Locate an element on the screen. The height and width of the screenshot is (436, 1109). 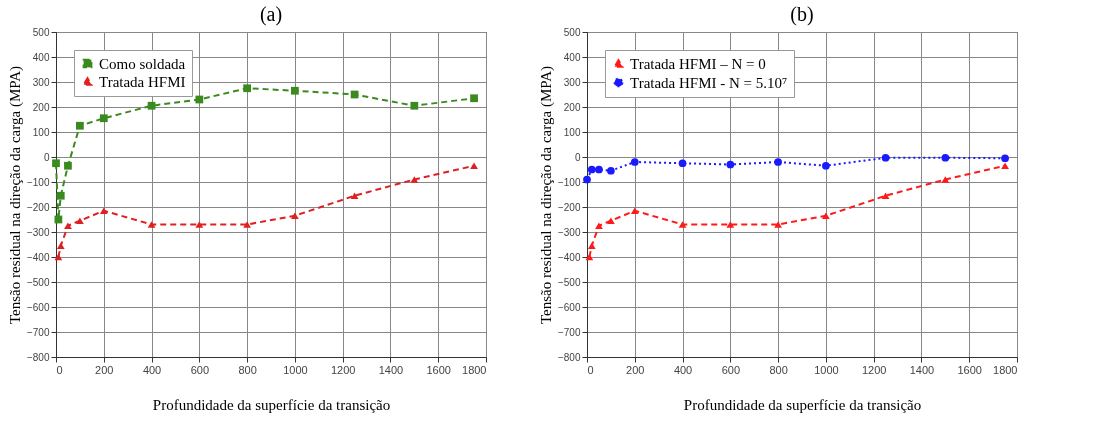
chart-title: (b) is located at coordinates (802, 14).